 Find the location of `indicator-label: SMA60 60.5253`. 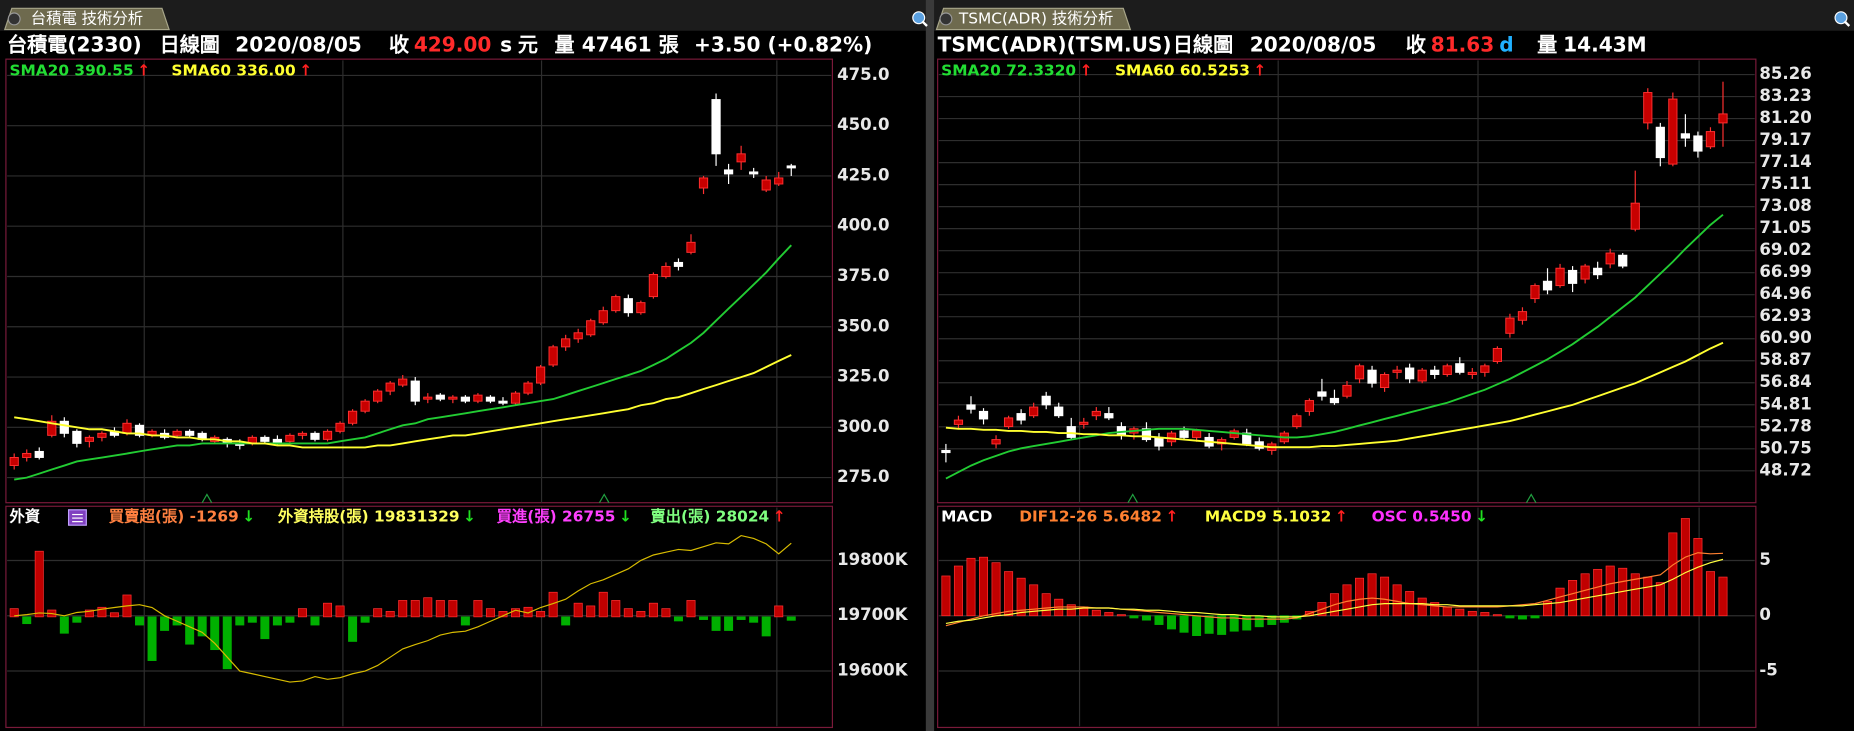

indicator-label: SMA60 60.5253 is located at coordinates (1182, 70).